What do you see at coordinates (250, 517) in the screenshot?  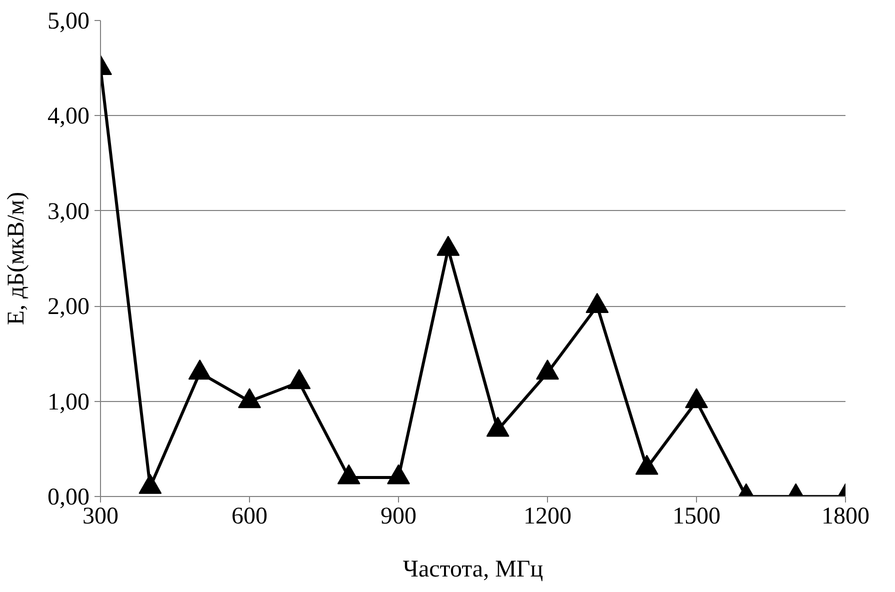 I see `x-tick-label: 600` at bounding box center [250, 517].